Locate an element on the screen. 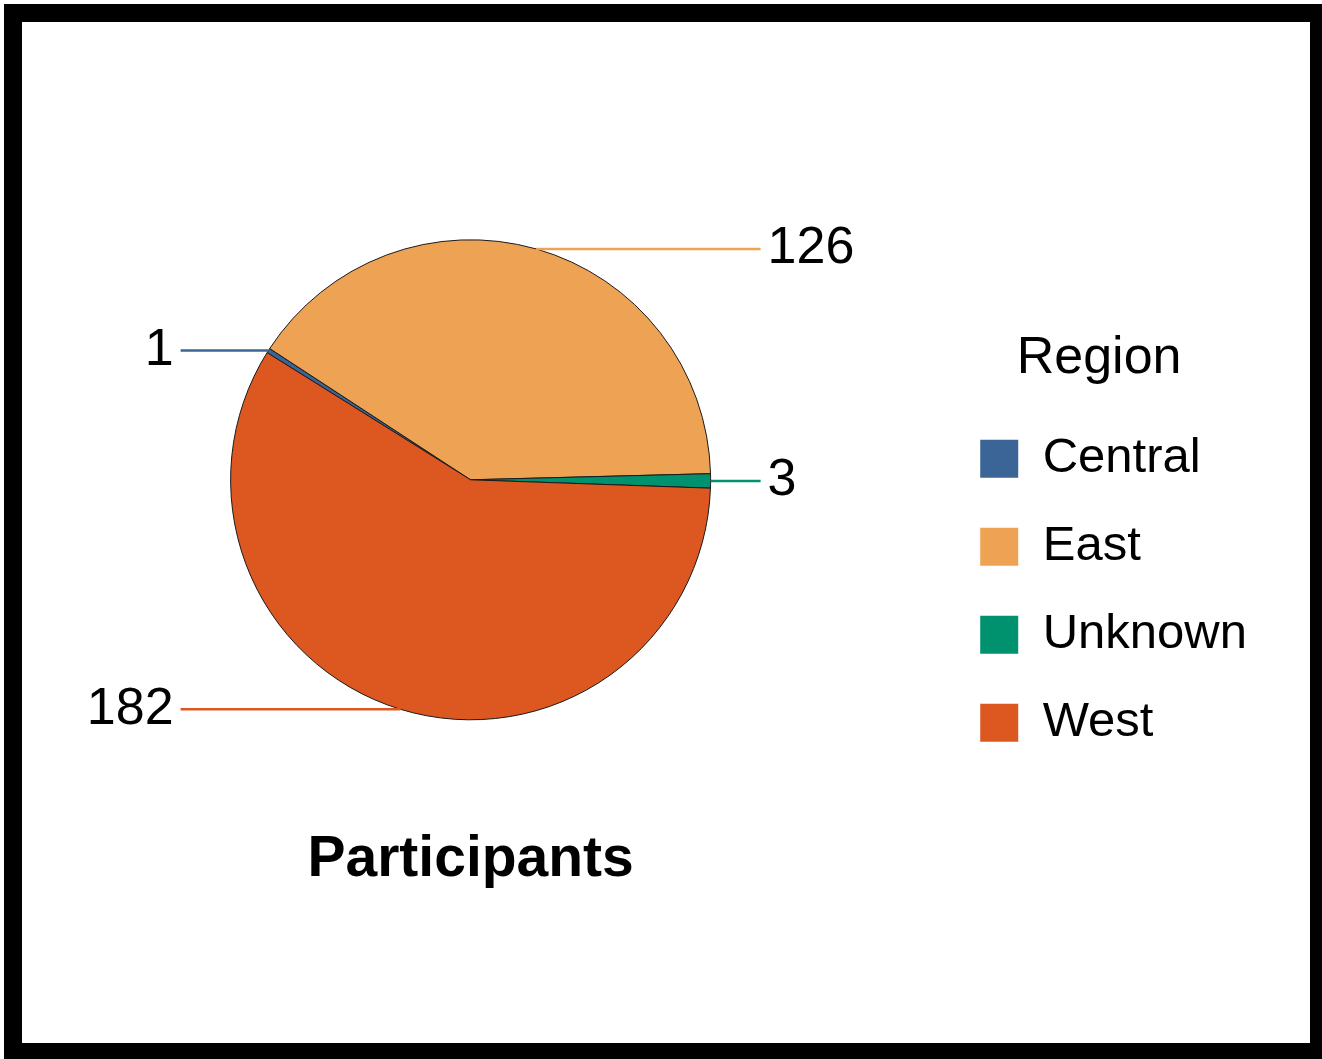 Image resolution: width=1322 pixels, height=1059 pixels. legend-title: Region is located at coordinates (1099, 355).